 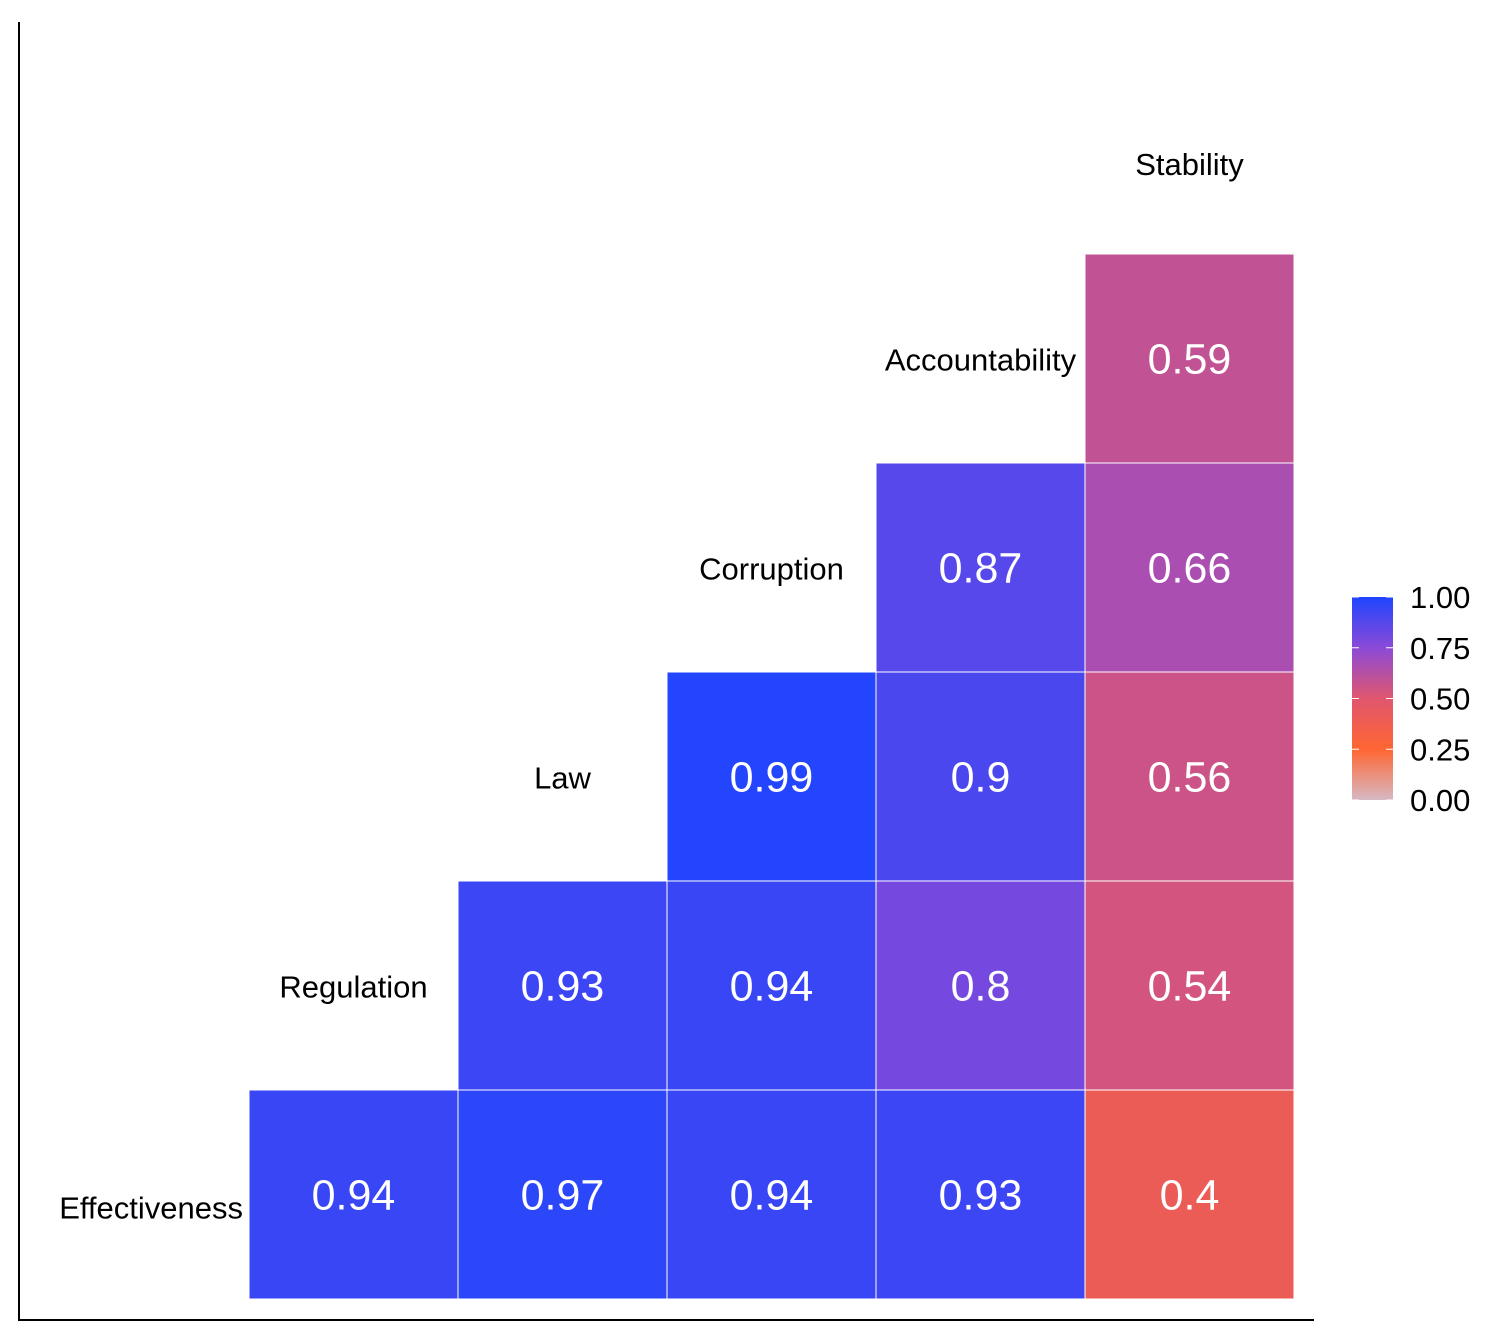 What do you see at coordinates (1440, 699) in the screenshot?
I see `legend-tick-label: 0.50` at bounding box center [1440, 699].